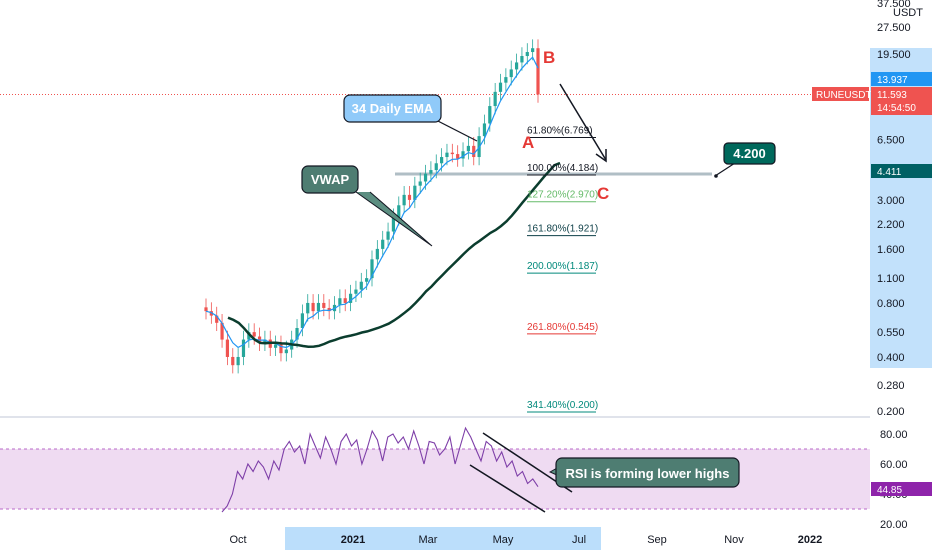 The image size is (932, 550). I want to click on rsi-axis, so click(901, 473).